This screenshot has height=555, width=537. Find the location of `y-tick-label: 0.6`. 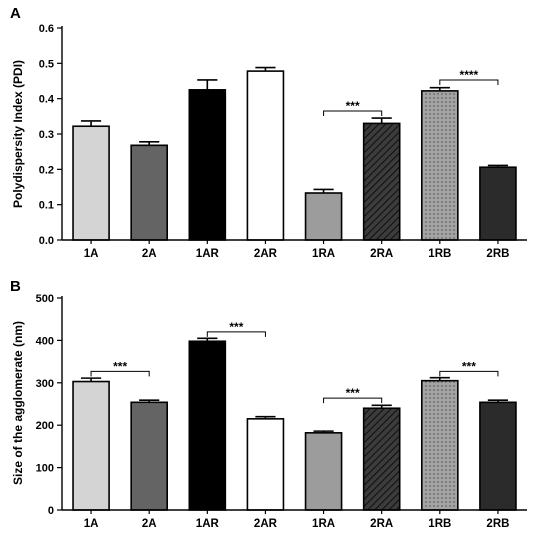

y-tick-label: 0.6 is located at coordinates (46, 29).